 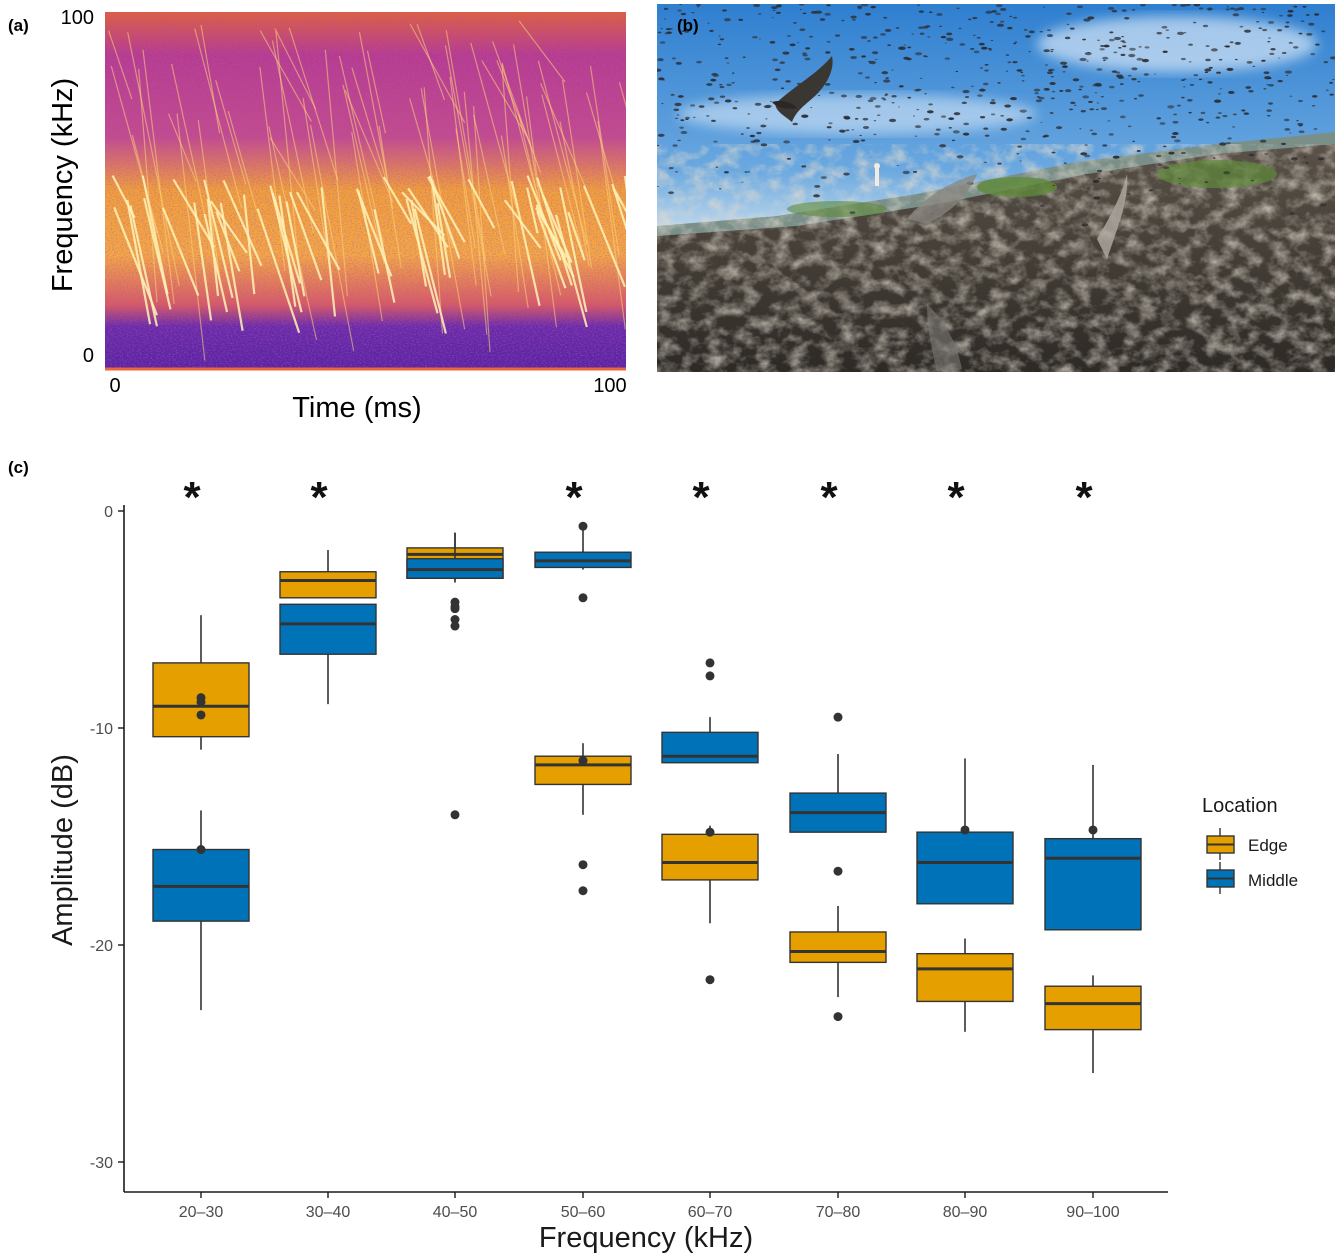 I want to click on x-tick-label: 40–50, so click(x=455, y=1212).